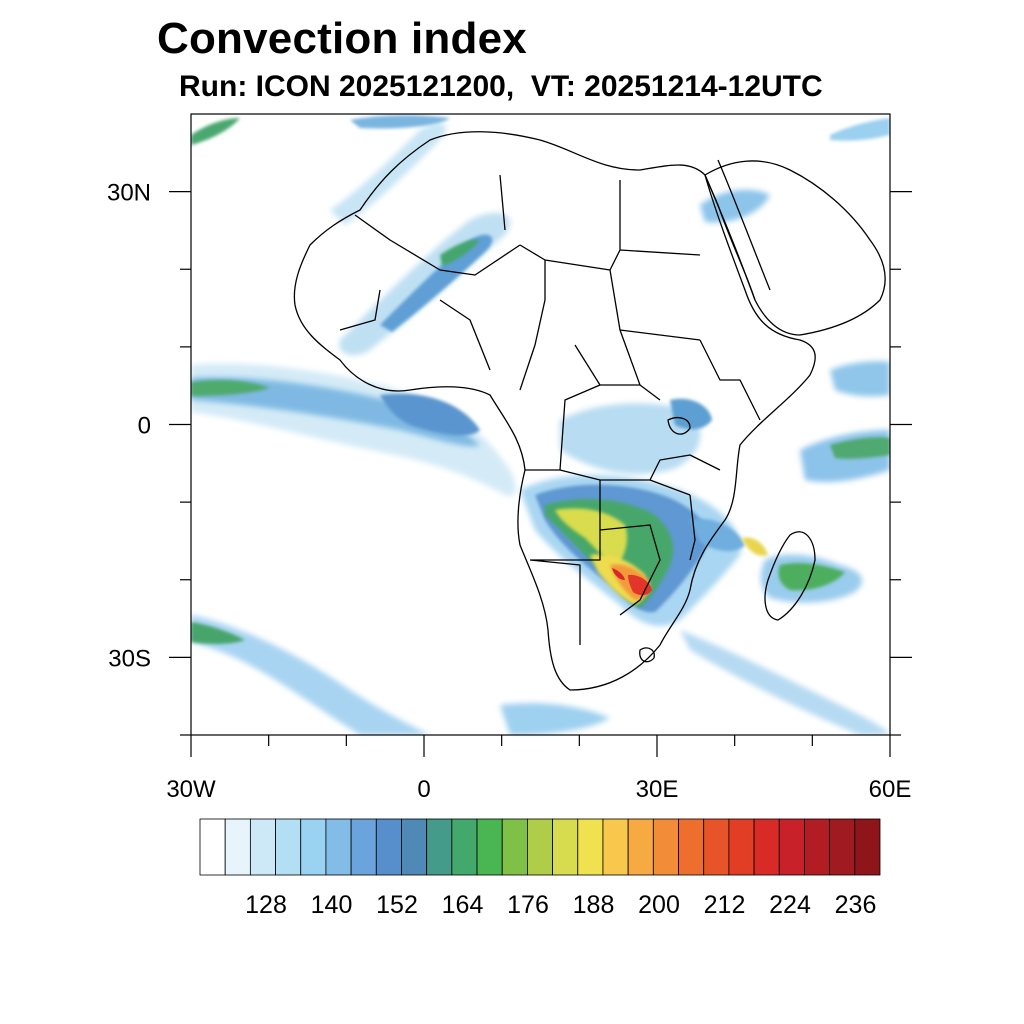  Describe the element at coordinates (423, 789) in the screenshot. I see `x-tick-label: 0` at that location.